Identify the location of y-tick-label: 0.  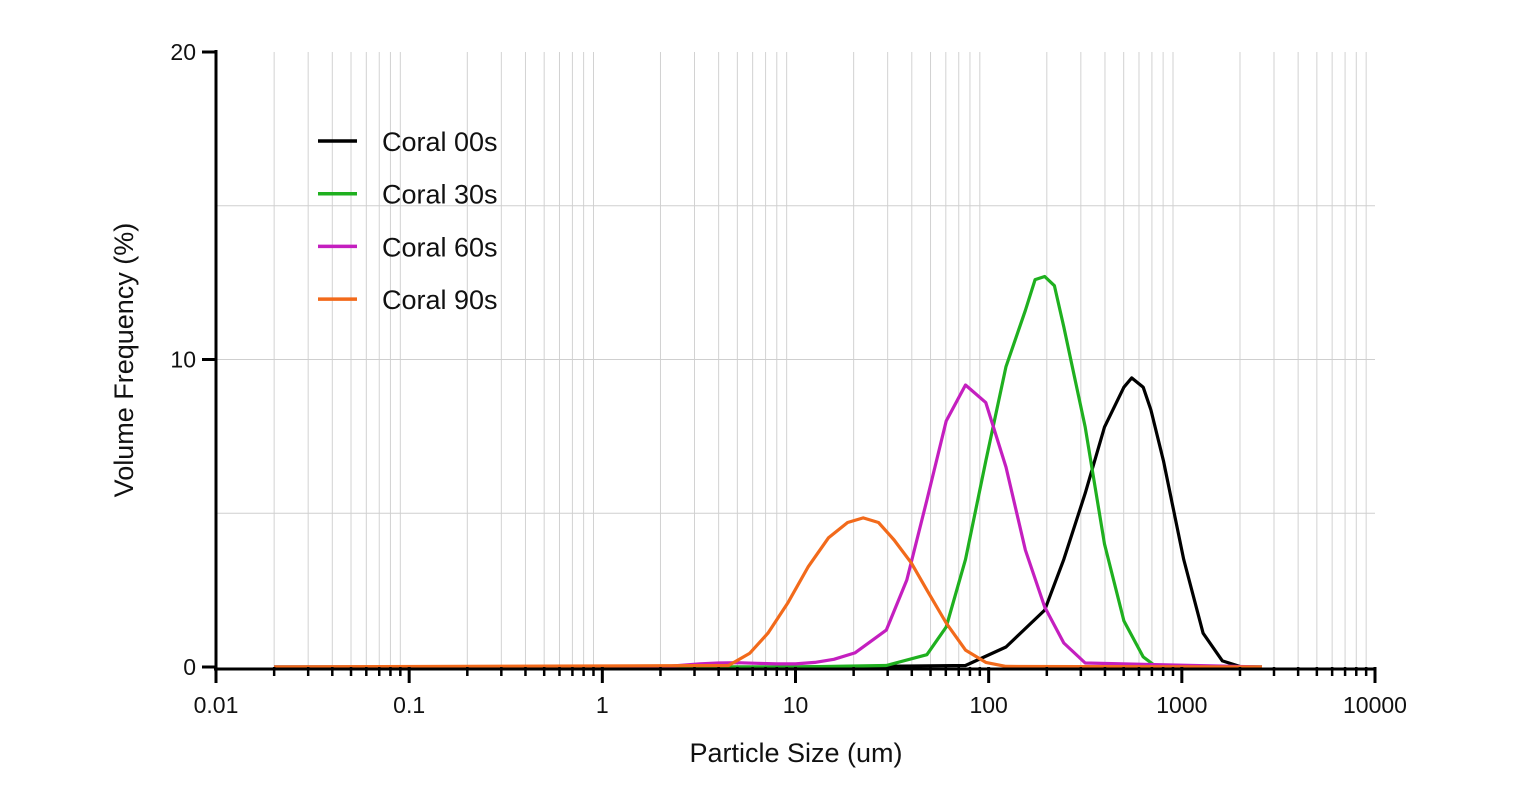
(189, 667).